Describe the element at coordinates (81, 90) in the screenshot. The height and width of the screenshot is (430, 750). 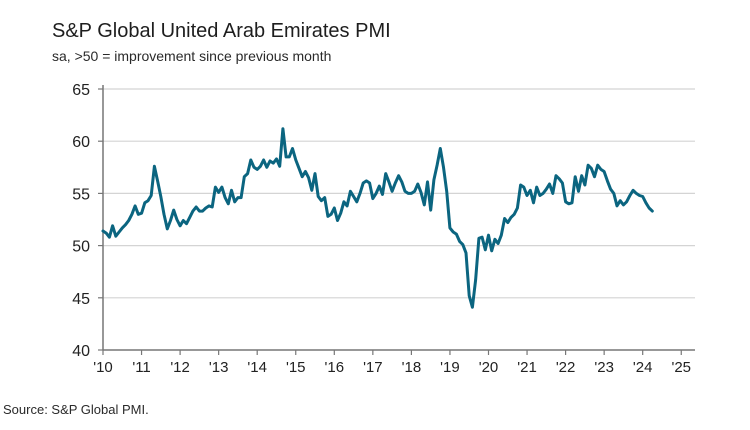
I see `y-tick-label: 65` at that location.